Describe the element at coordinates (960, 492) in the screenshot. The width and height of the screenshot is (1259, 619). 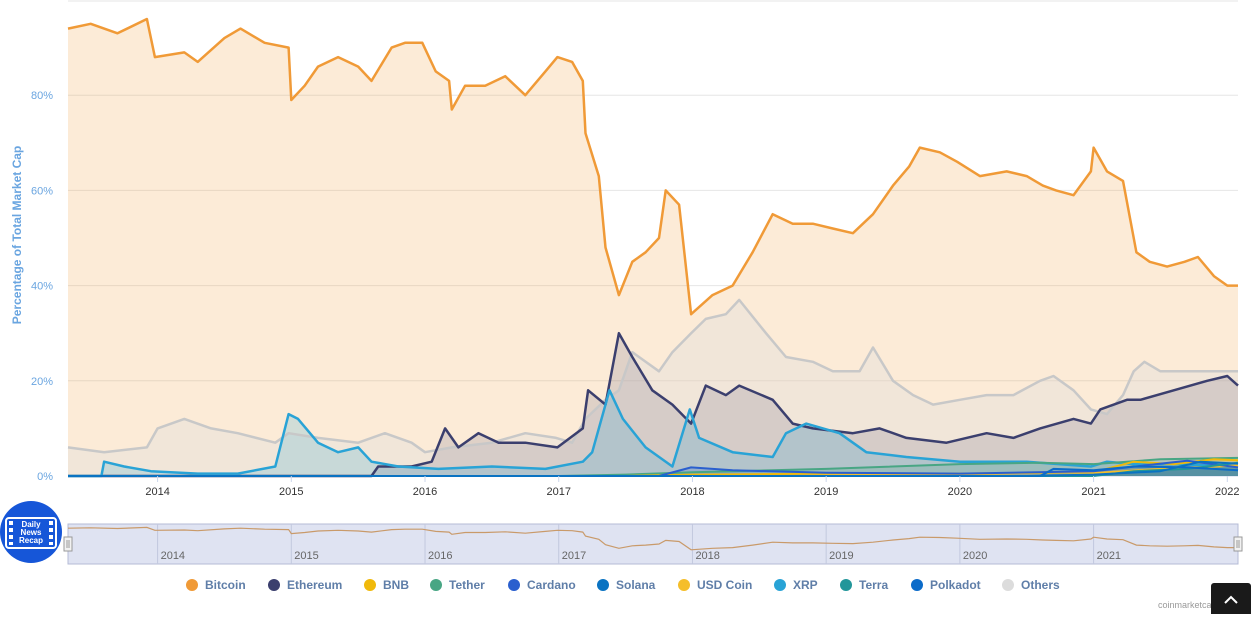
I see `x-tick-label: 2020` at that location.